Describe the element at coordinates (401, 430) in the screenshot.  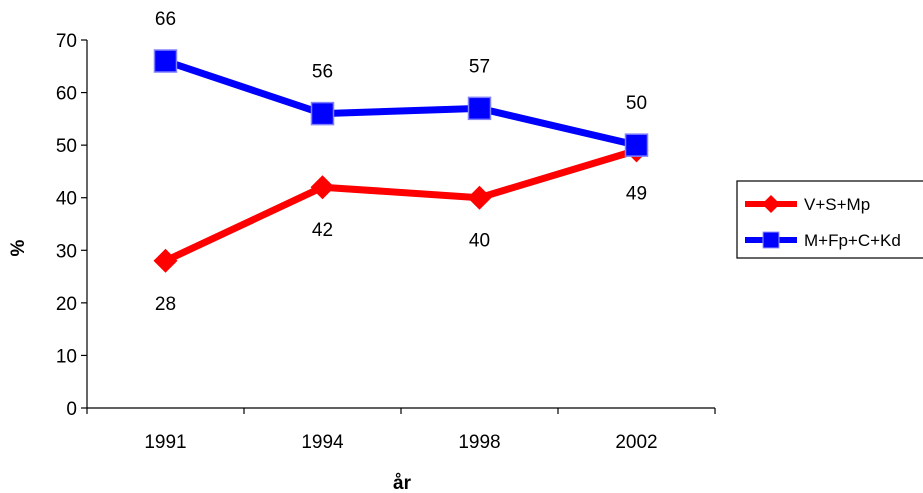
I see `x-axis-ticks: 1991 1994 1998 2002` at that location.